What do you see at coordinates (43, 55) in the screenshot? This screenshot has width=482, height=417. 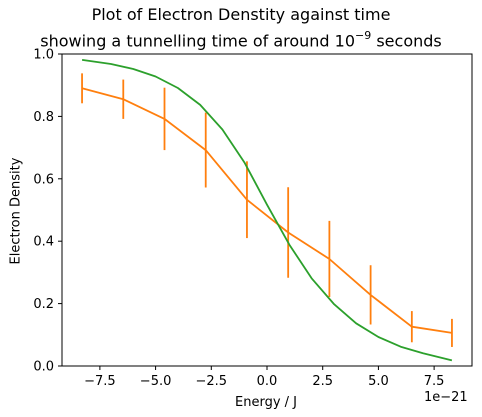 I see `y-tick-label: 1.0` at bounding box center [43, 55].